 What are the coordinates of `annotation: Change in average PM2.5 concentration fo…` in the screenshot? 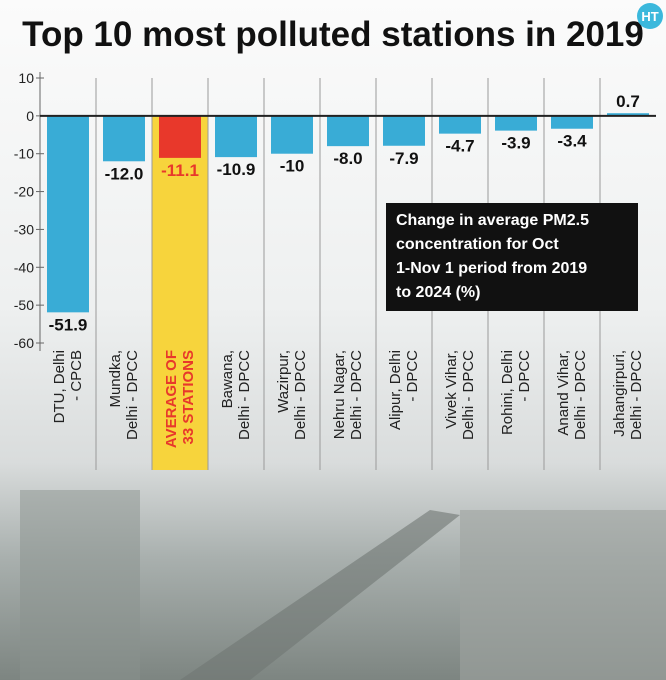 It's located at (512, 257).